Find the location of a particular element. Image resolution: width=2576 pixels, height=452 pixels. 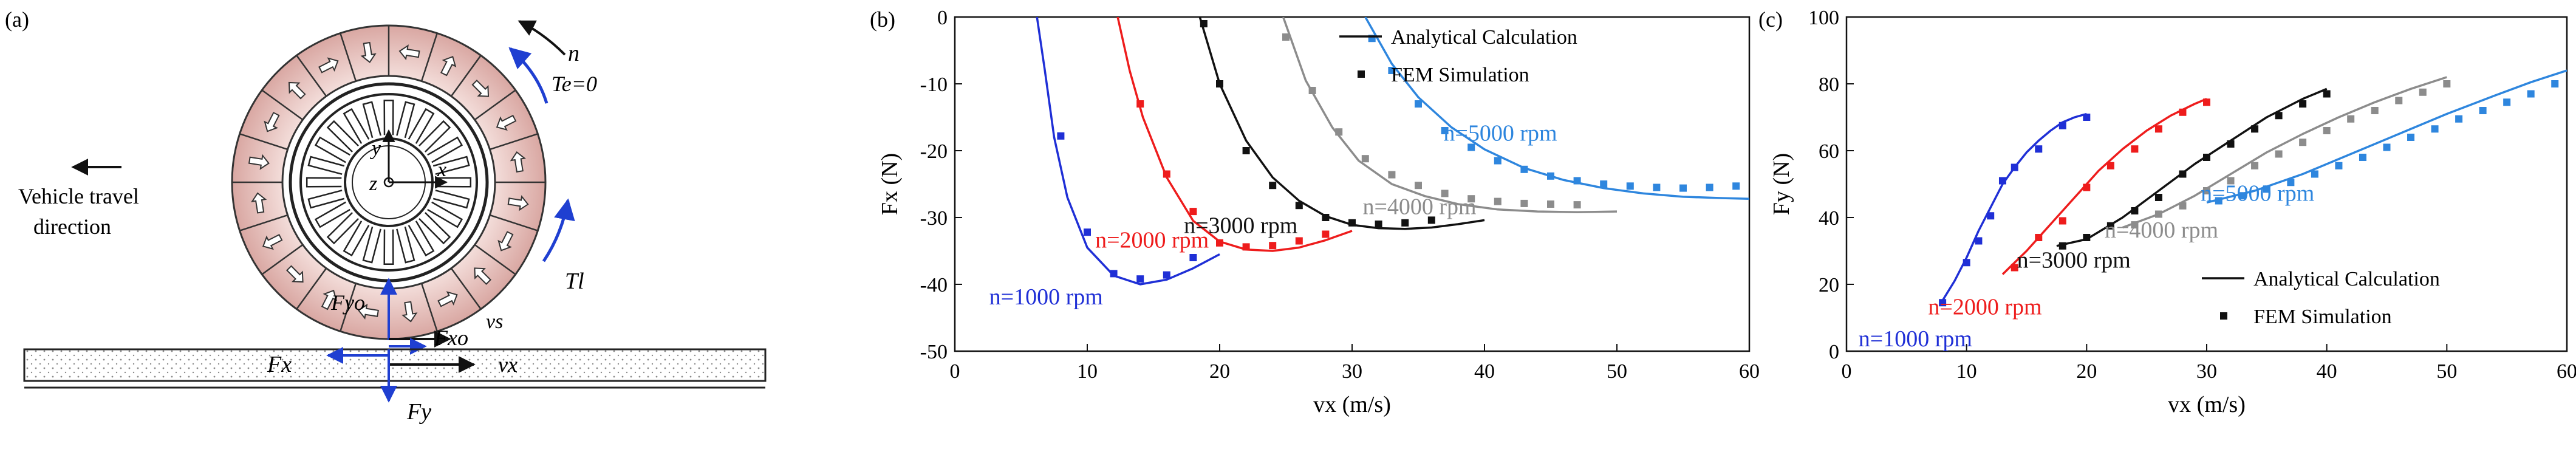

series-annotation: n=5000 rpm is located at coordinates (2257, 194).